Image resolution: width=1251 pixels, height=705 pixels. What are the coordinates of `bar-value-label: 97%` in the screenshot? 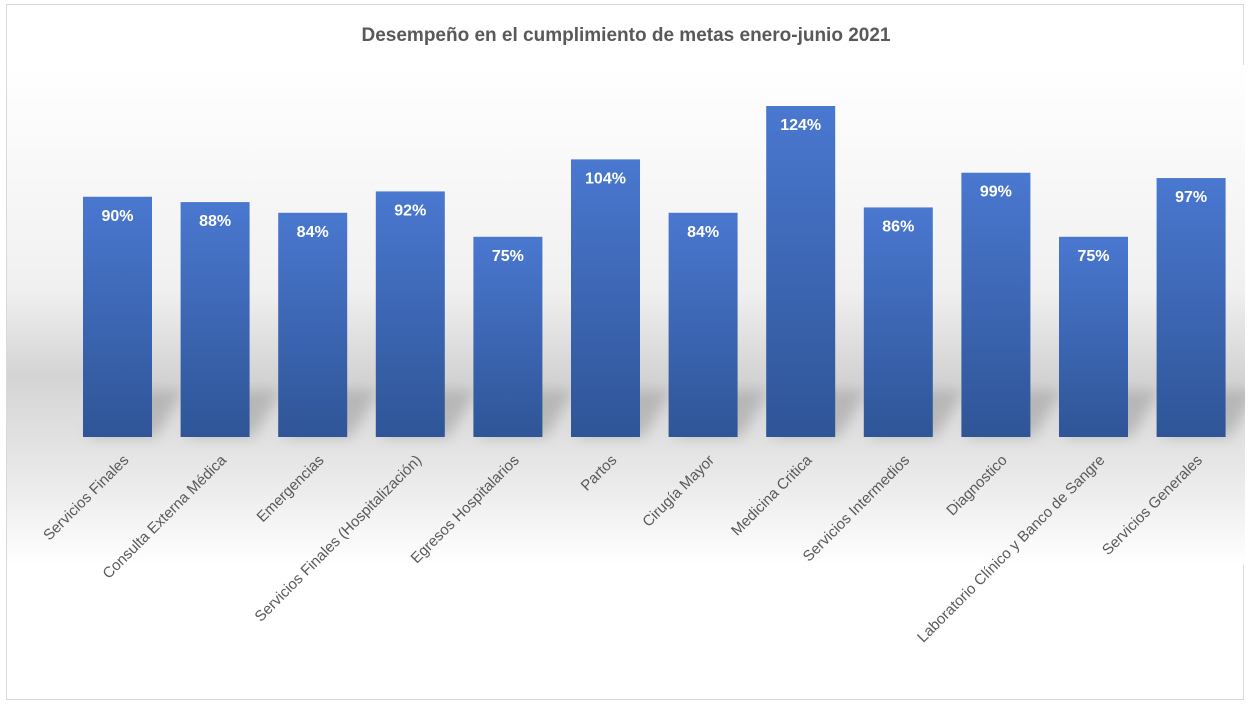 It's located at (1191, 197).